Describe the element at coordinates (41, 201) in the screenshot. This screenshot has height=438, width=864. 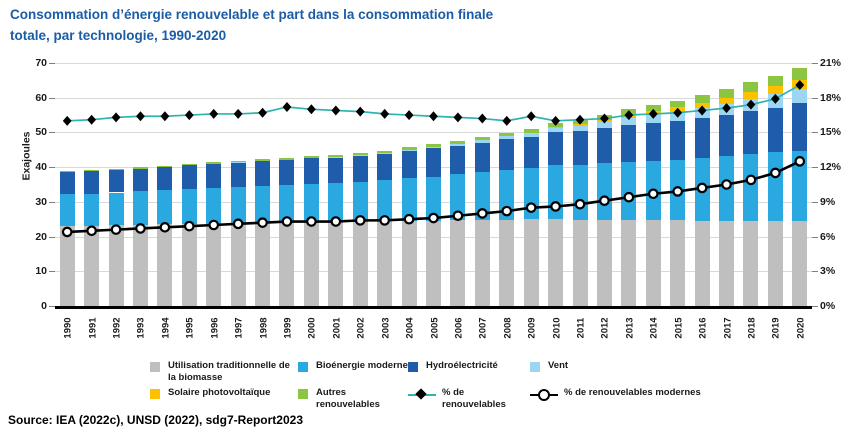
I see `y-tick-label: 30` at that location.